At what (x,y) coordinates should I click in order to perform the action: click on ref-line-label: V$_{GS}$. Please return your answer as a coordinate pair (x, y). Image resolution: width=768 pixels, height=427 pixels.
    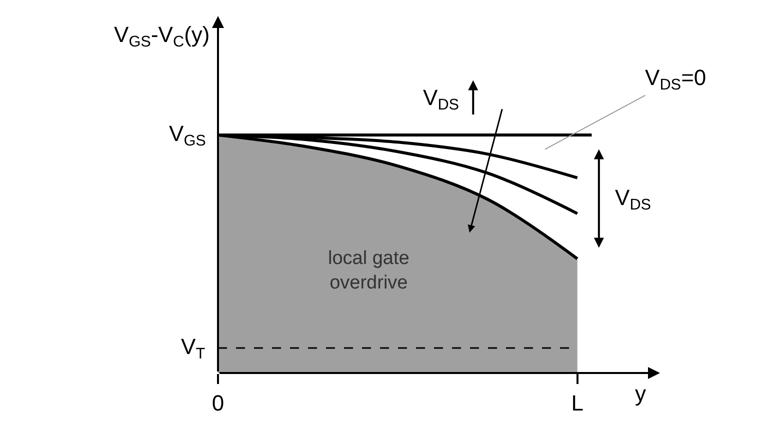
    Looking at the image, I should click on (187, 135).